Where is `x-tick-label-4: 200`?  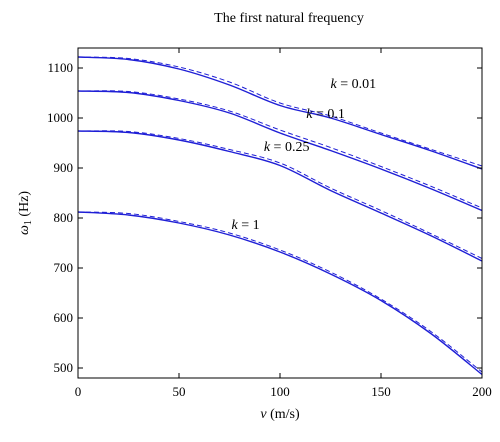
x-tick-label-4: 200 is located at coordinates (482, 391).